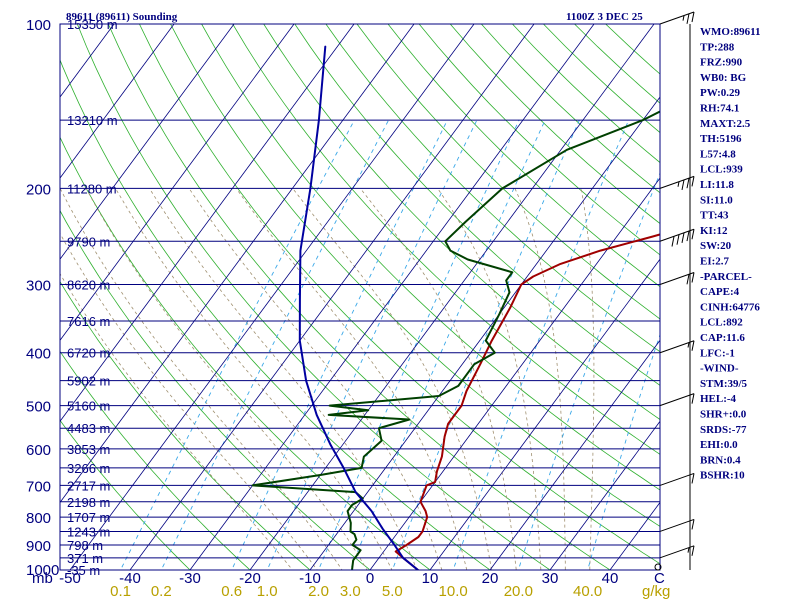  Describe the element at coordinates (604, 17) in the screenshot. I see `chart-timestamp: 1100Z 3 DEC 25` at that location.